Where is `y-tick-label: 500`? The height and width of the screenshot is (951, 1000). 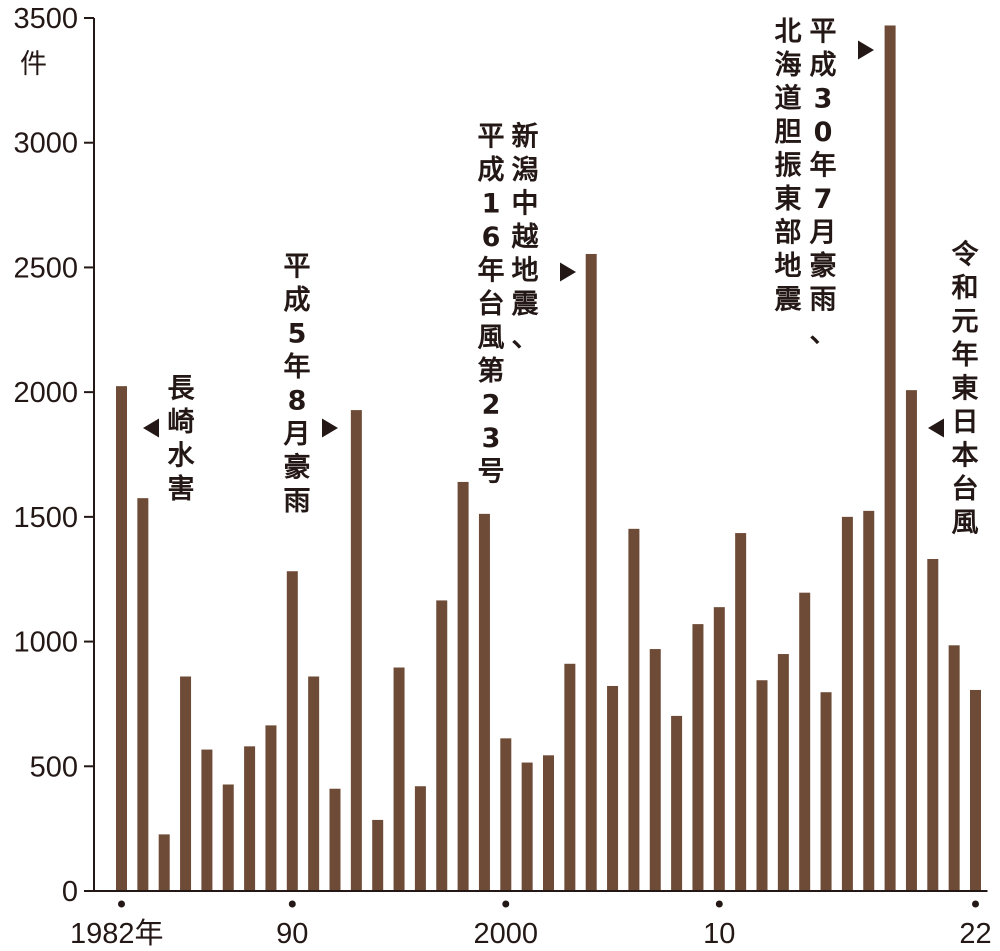
y-tick-label: 500 is located at coordinates (54, 767).